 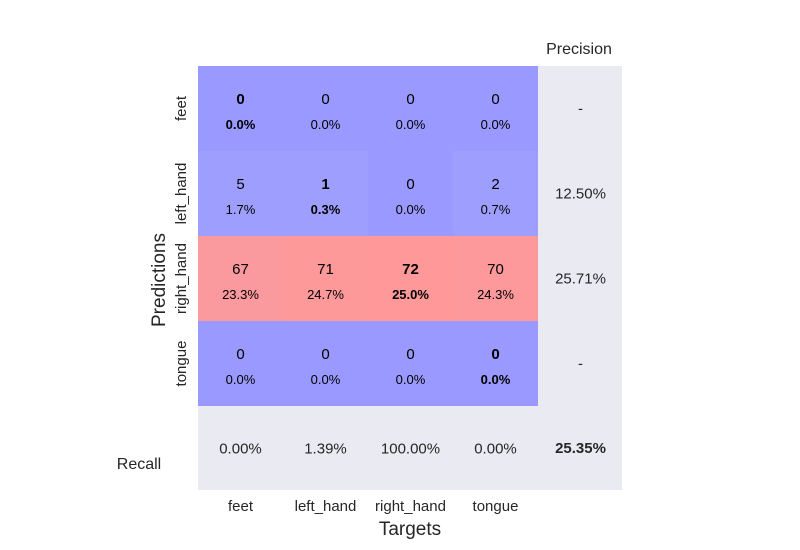 What do you see at coordinates (139, 464) in the screenshot?
I see `recall-label: Recall` at bounding box center [139, 464].